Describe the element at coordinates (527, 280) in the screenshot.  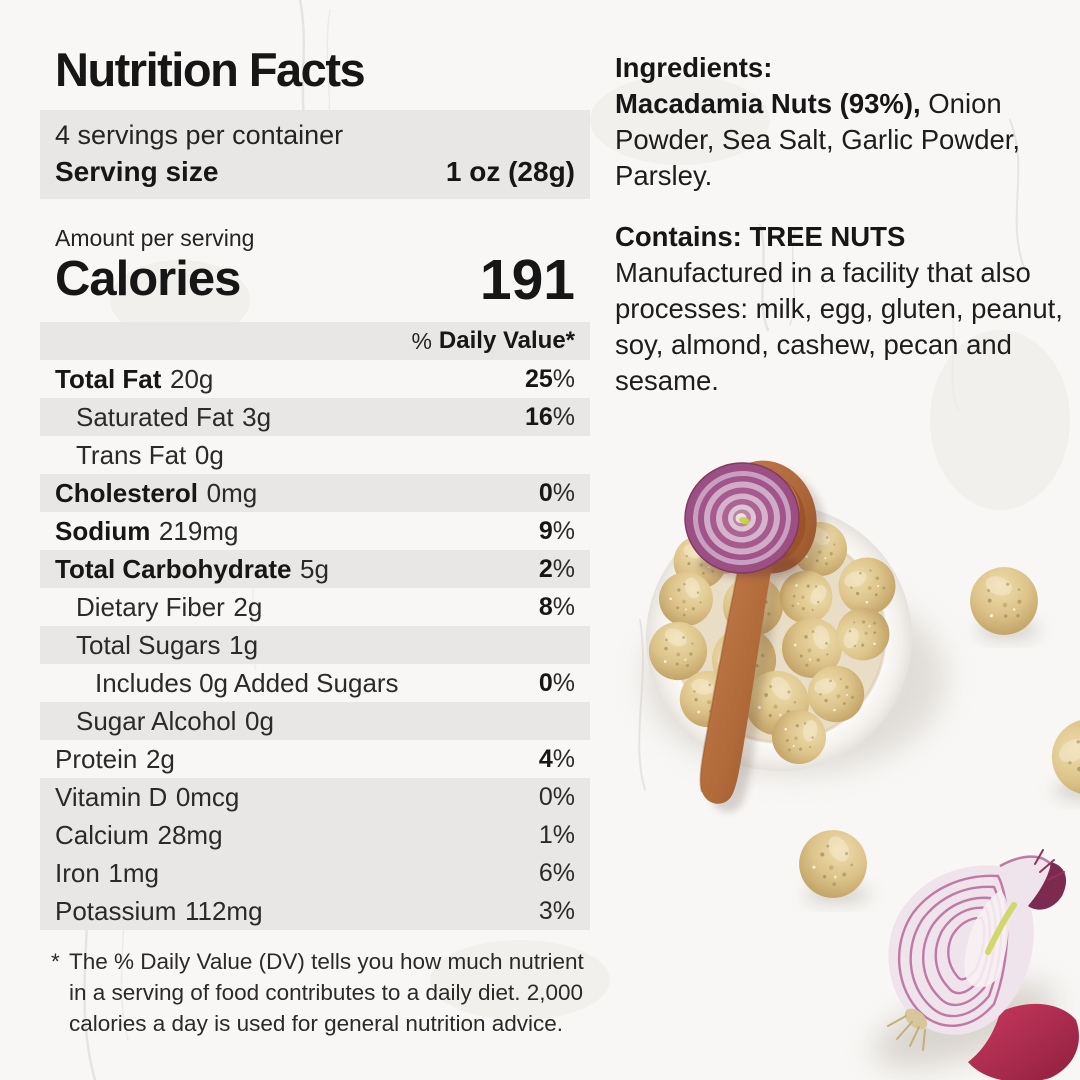
I see `calories-value: 191` at that location.